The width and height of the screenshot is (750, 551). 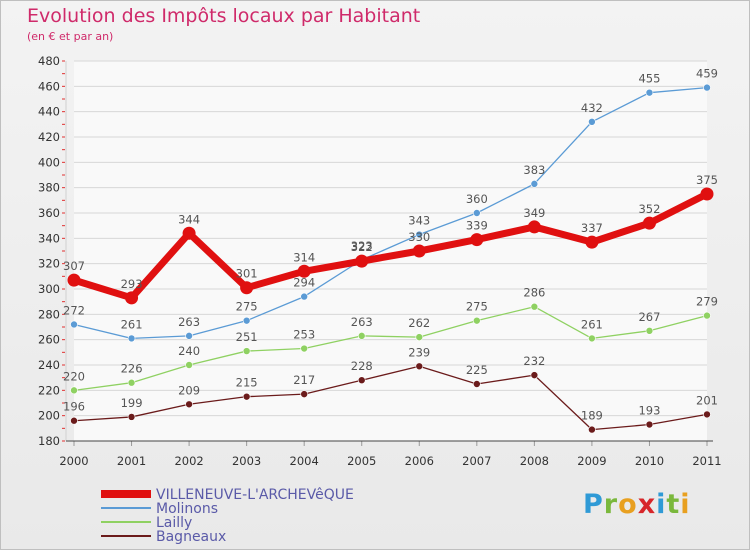 I want to click on y-tick-label: 360, so click(x=49, y=213).